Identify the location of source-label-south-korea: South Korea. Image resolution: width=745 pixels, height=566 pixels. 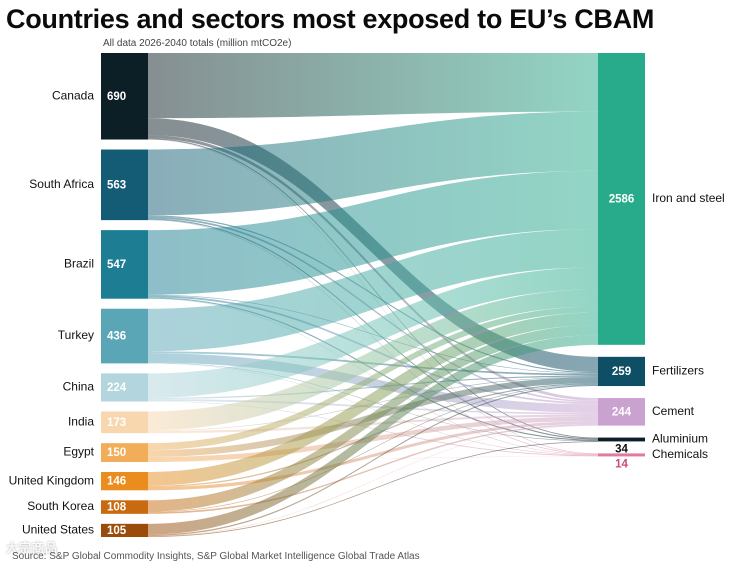
(60, 506).